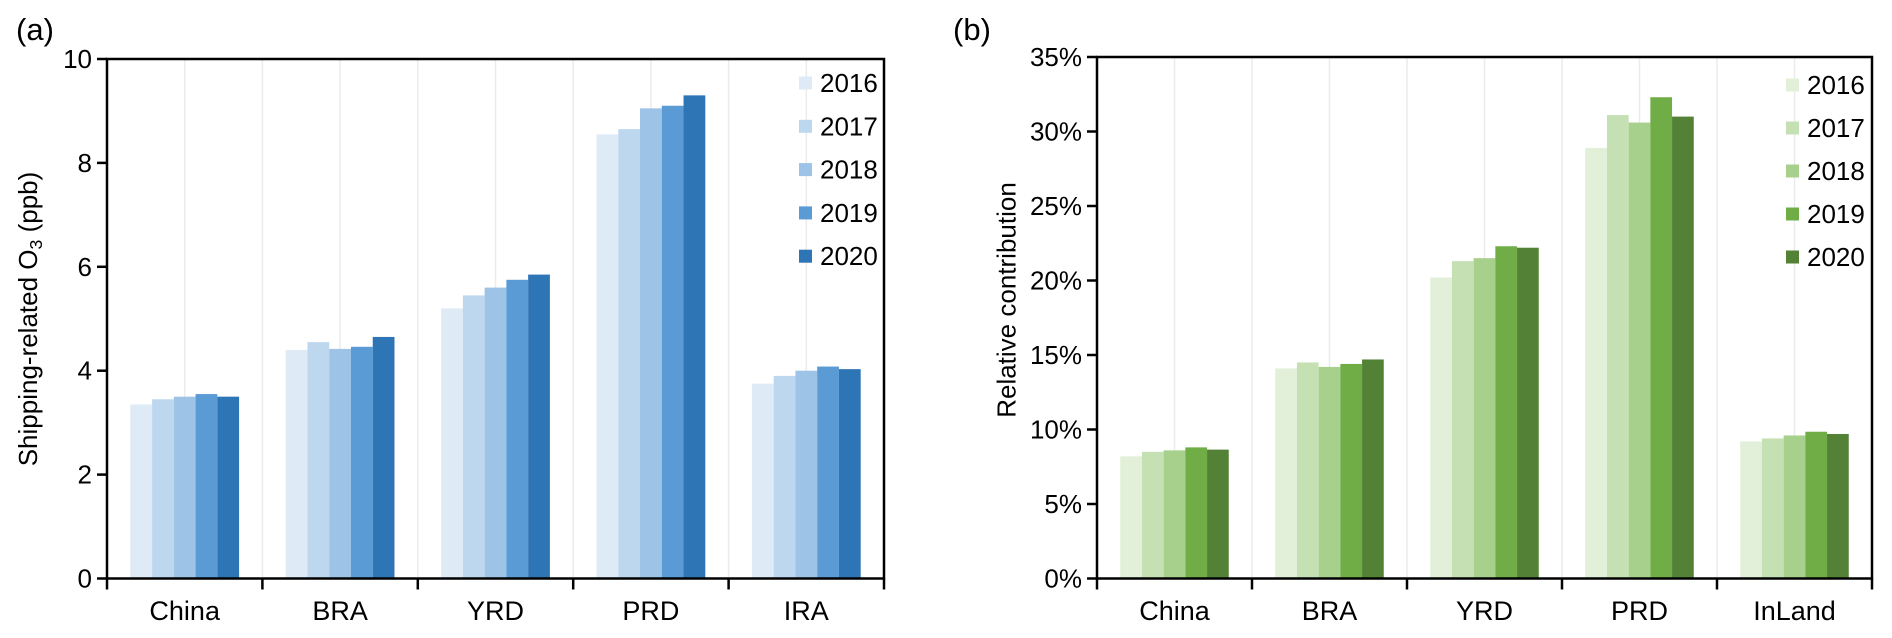  What do you see at coordinates (1056, 355) in the screenshot?
I see `y-tick-label: 15%` at bounding box center [1056, 355].